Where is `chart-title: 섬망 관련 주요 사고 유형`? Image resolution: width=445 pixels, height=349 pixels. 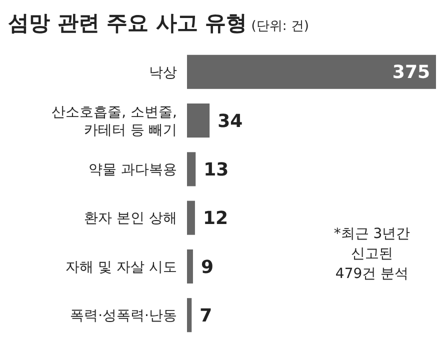 chart-title: 섬망 관련 주요 사고 유형 is located at coordinates (128, 23).